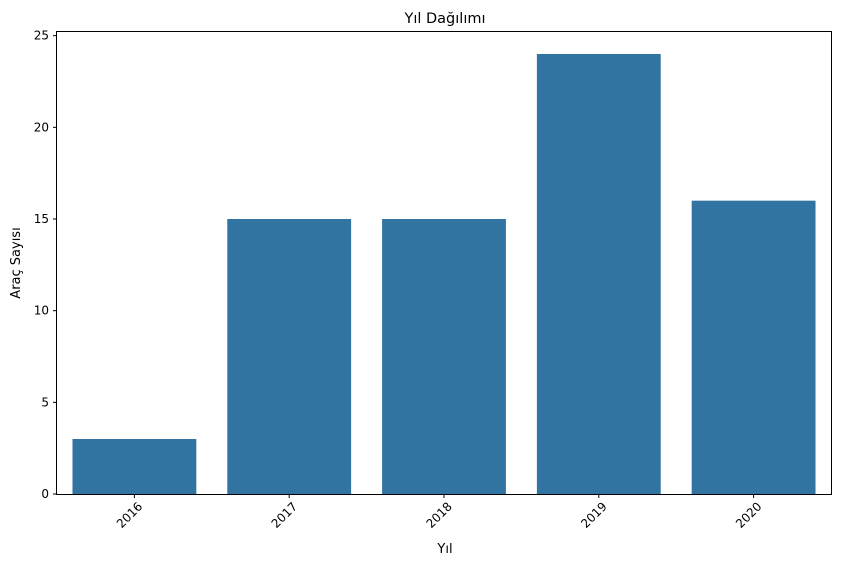 This screenshot has width=841, height=568. Describe the element at coordinates (444, 549) in the screenshot. I see `x-axis-title: Yıl` at that location.